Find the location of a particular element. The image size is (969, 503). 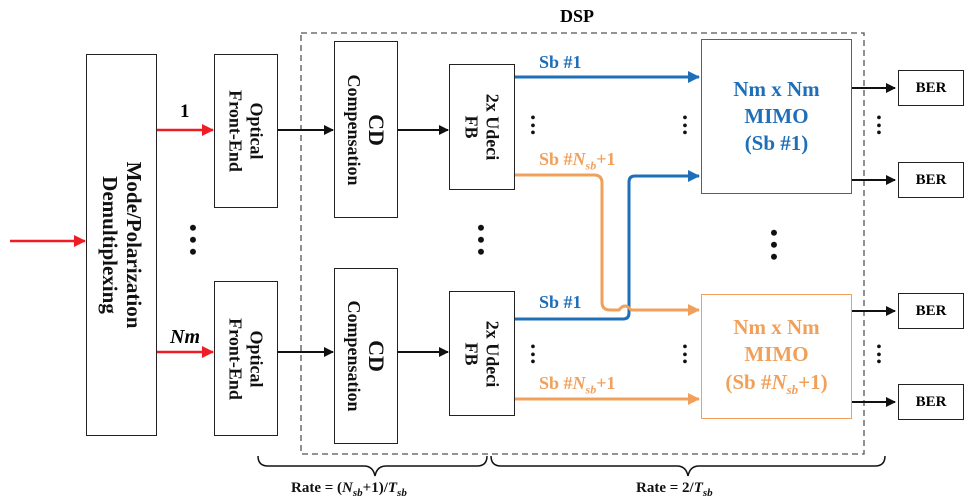

subband-top-sub: sb is located at coordinates (591, 165).